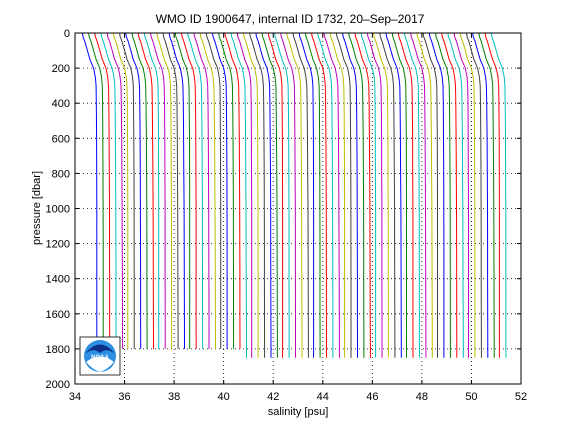 This screenshot has height=437, width=576. I want to click on logo-bird, so click(100, 349).